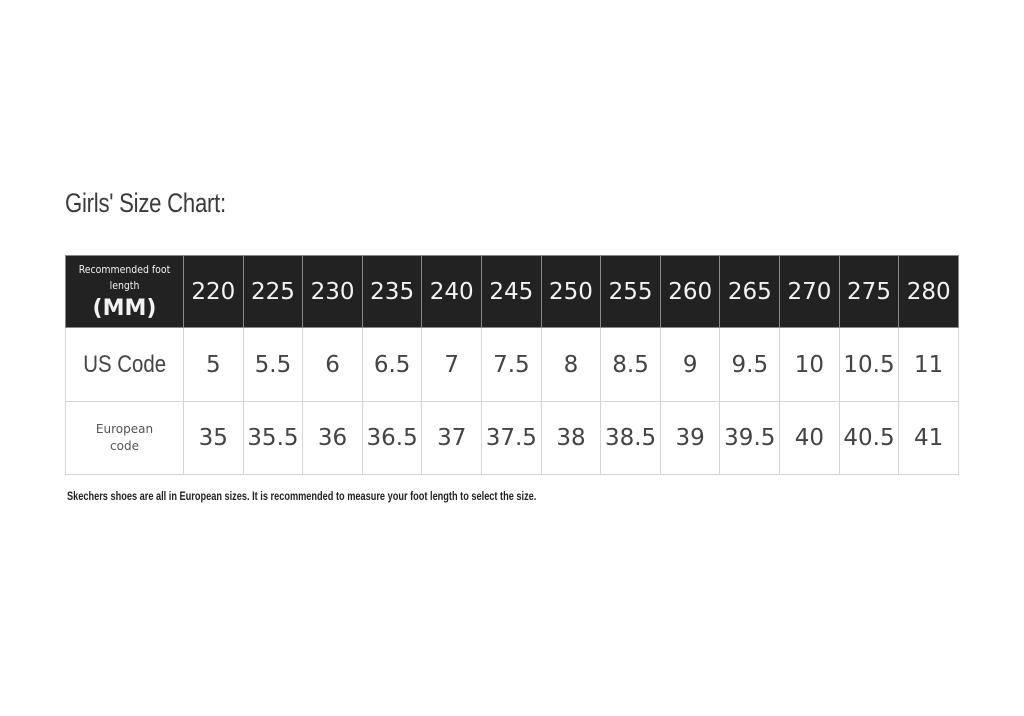 This screenshot has height=716, width=1024. What do you see at coordinates (630, 291) in the screenshot?
I see `header-cell: 255` at bounding box center [630, 291].